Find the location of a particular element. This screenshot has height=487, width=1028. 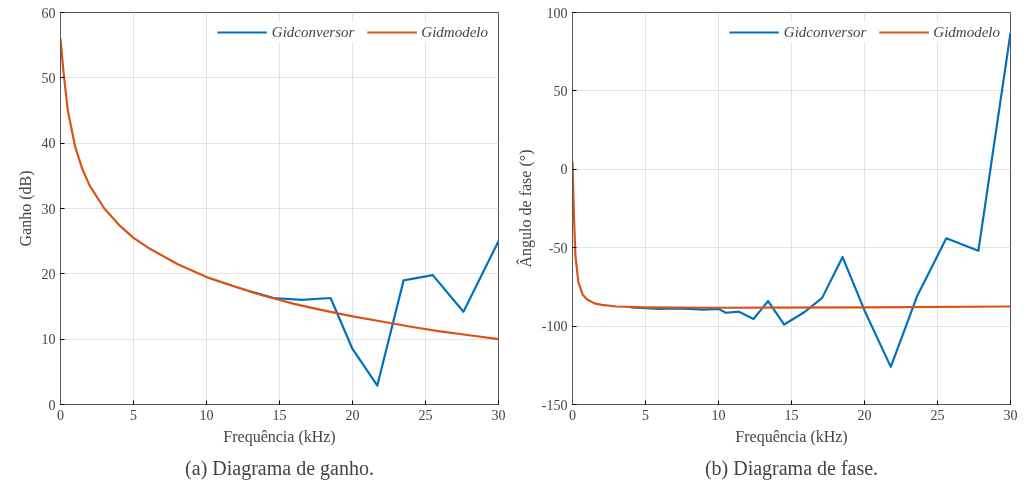

y-tick-label: 20 is located at coordinates (48, 274).